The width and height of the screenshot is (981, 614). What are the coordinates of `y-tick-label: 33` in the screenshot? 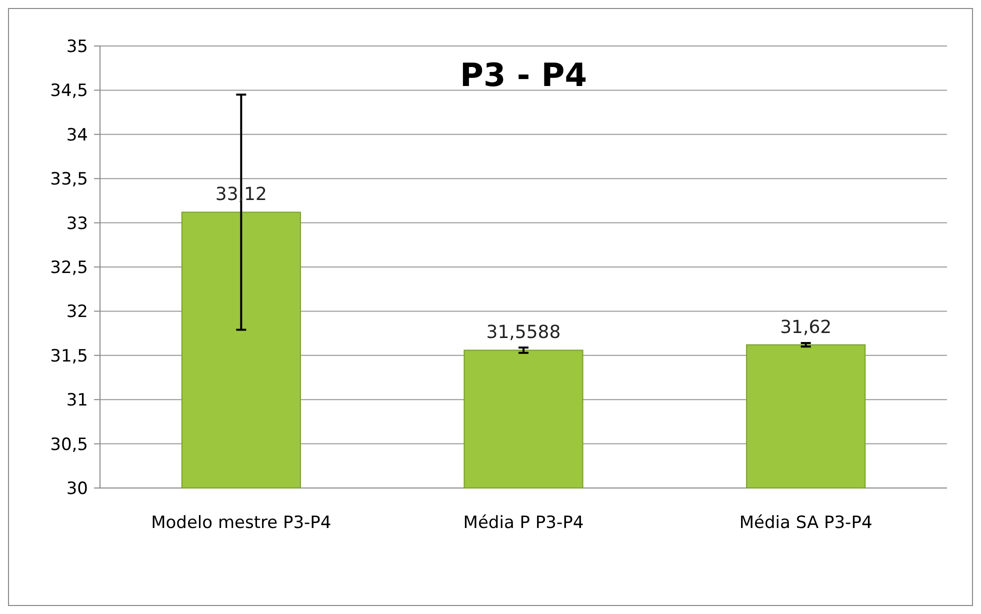 It's located at (77, 224).